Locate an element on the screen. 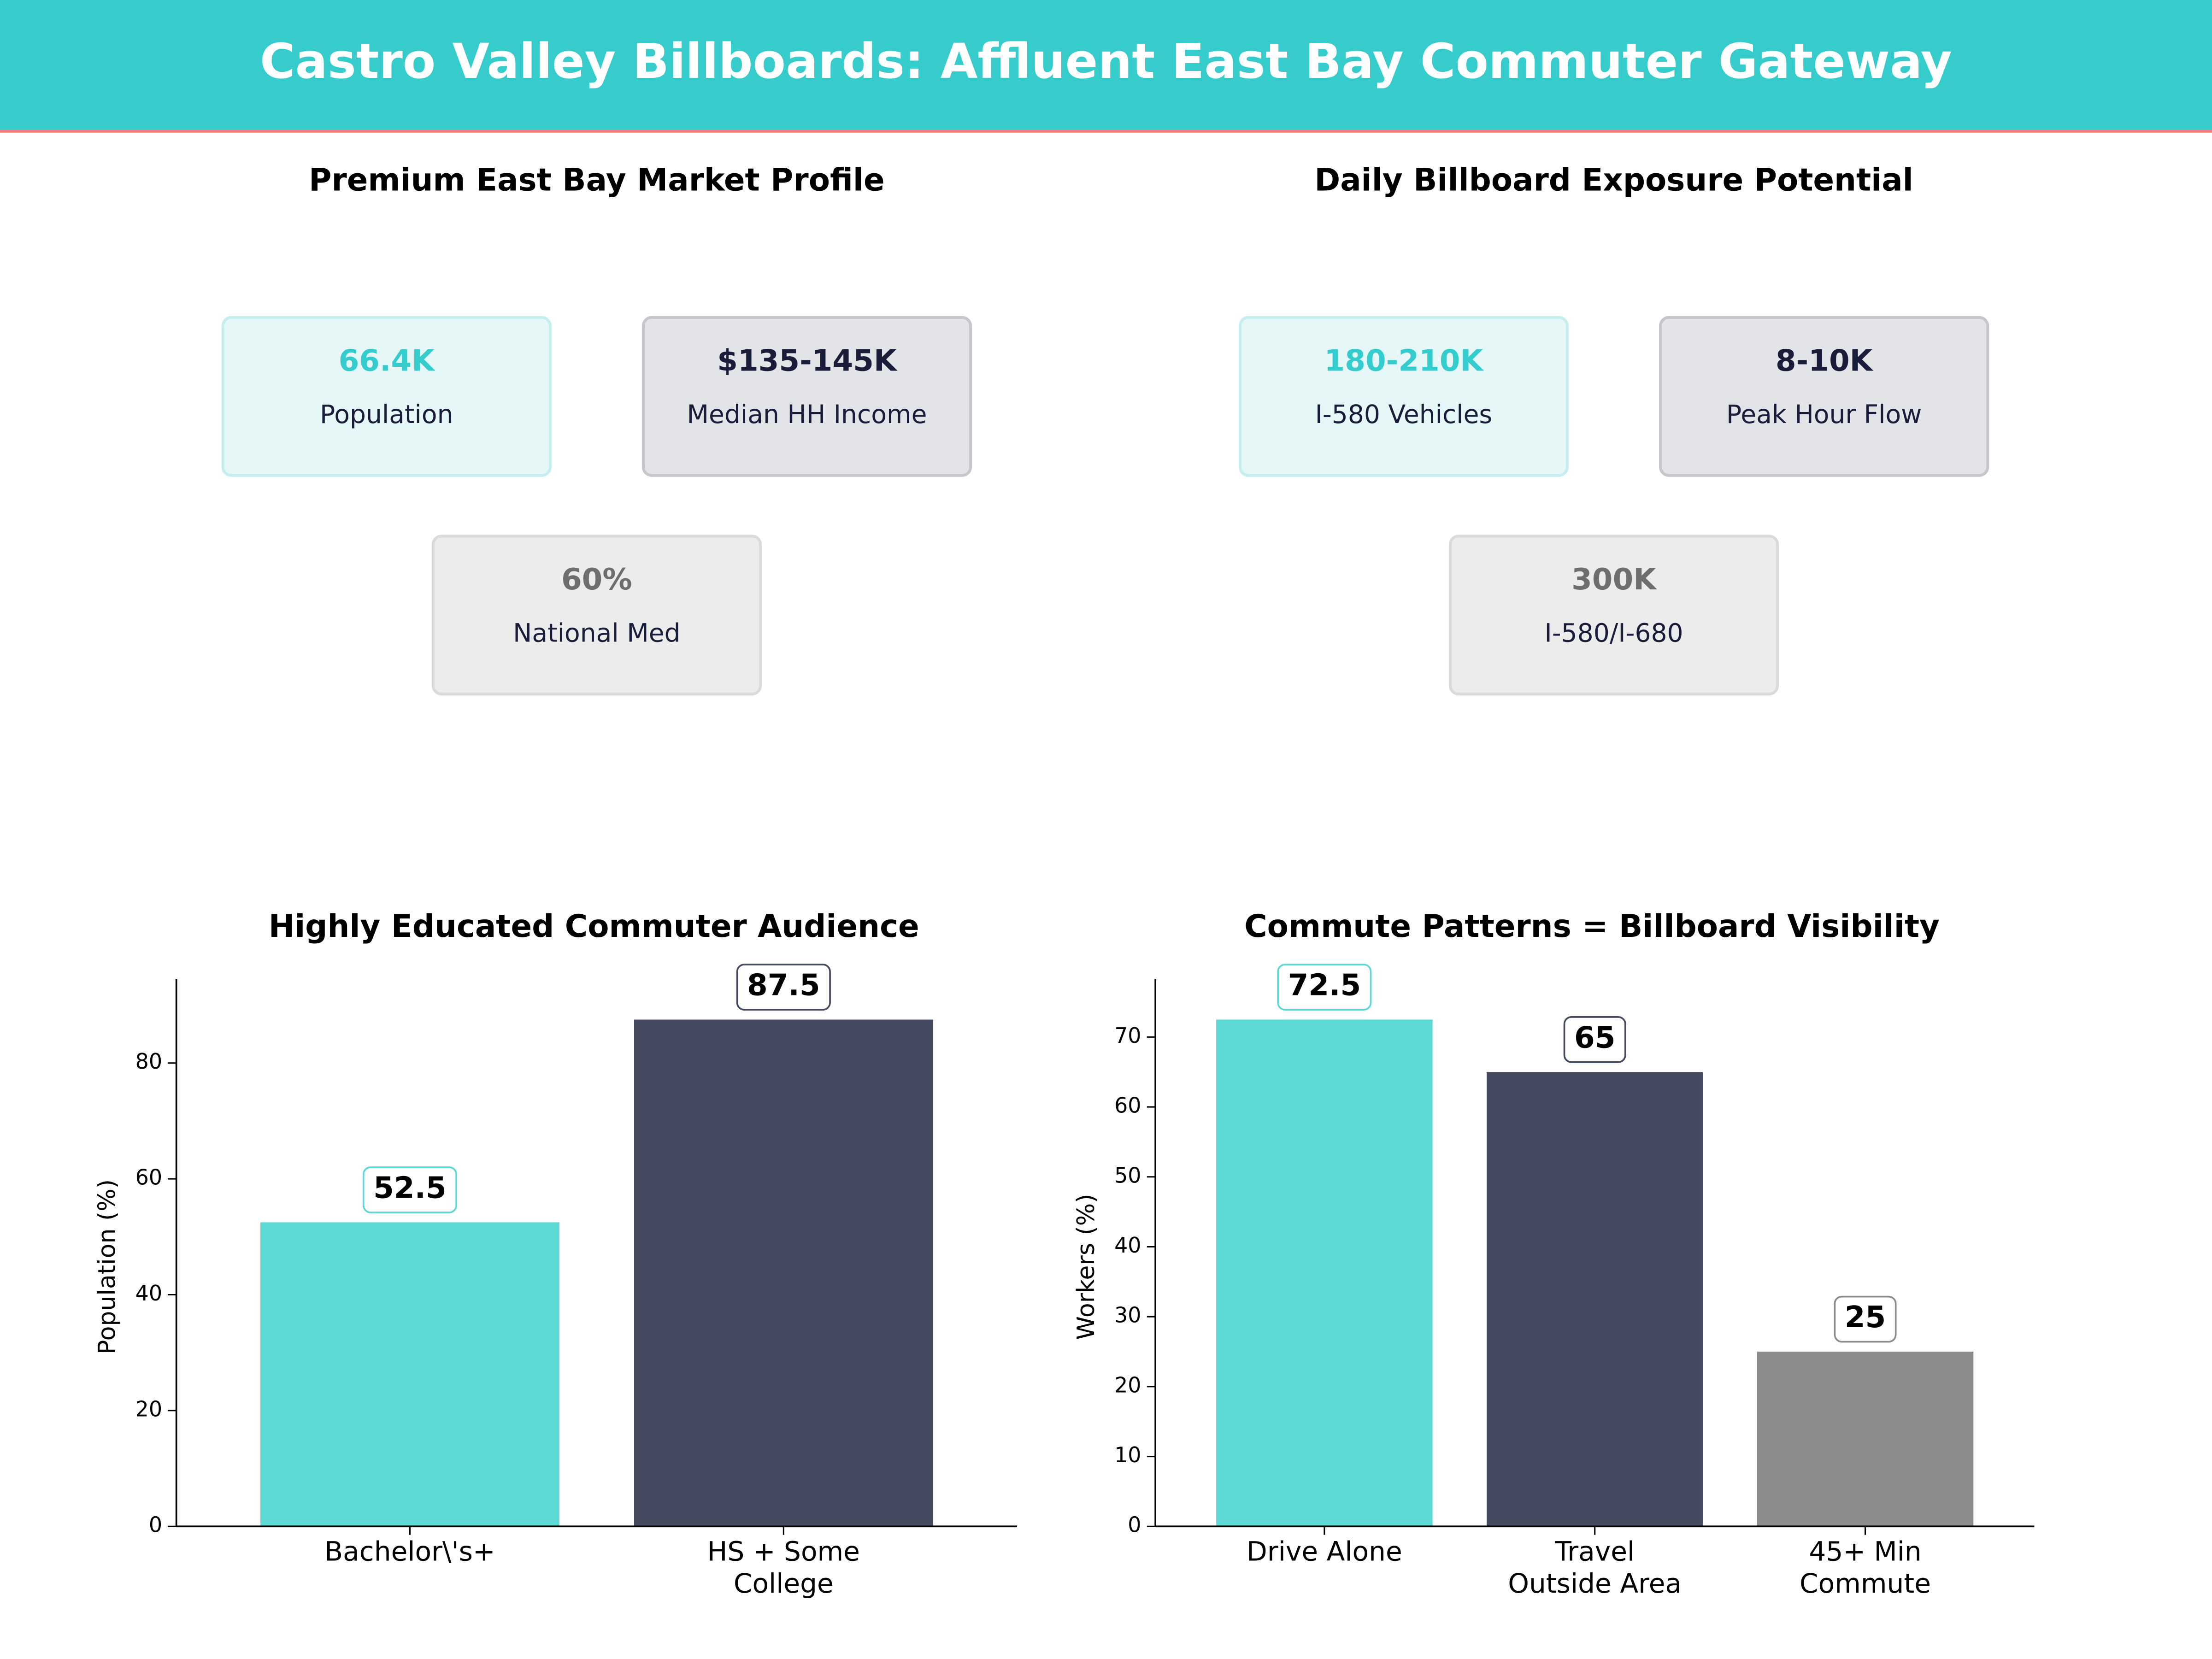 The height and width of the screenshot is (1659, 2212). chart-title: Commute Patterns = Billboard Visibility is located at coordinates (1592, 926).